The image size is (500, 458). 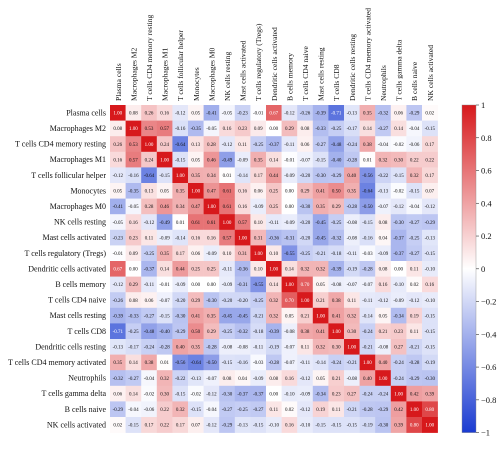 I want to click on cell-value-label: -0.10, so click(x=430, y=301).